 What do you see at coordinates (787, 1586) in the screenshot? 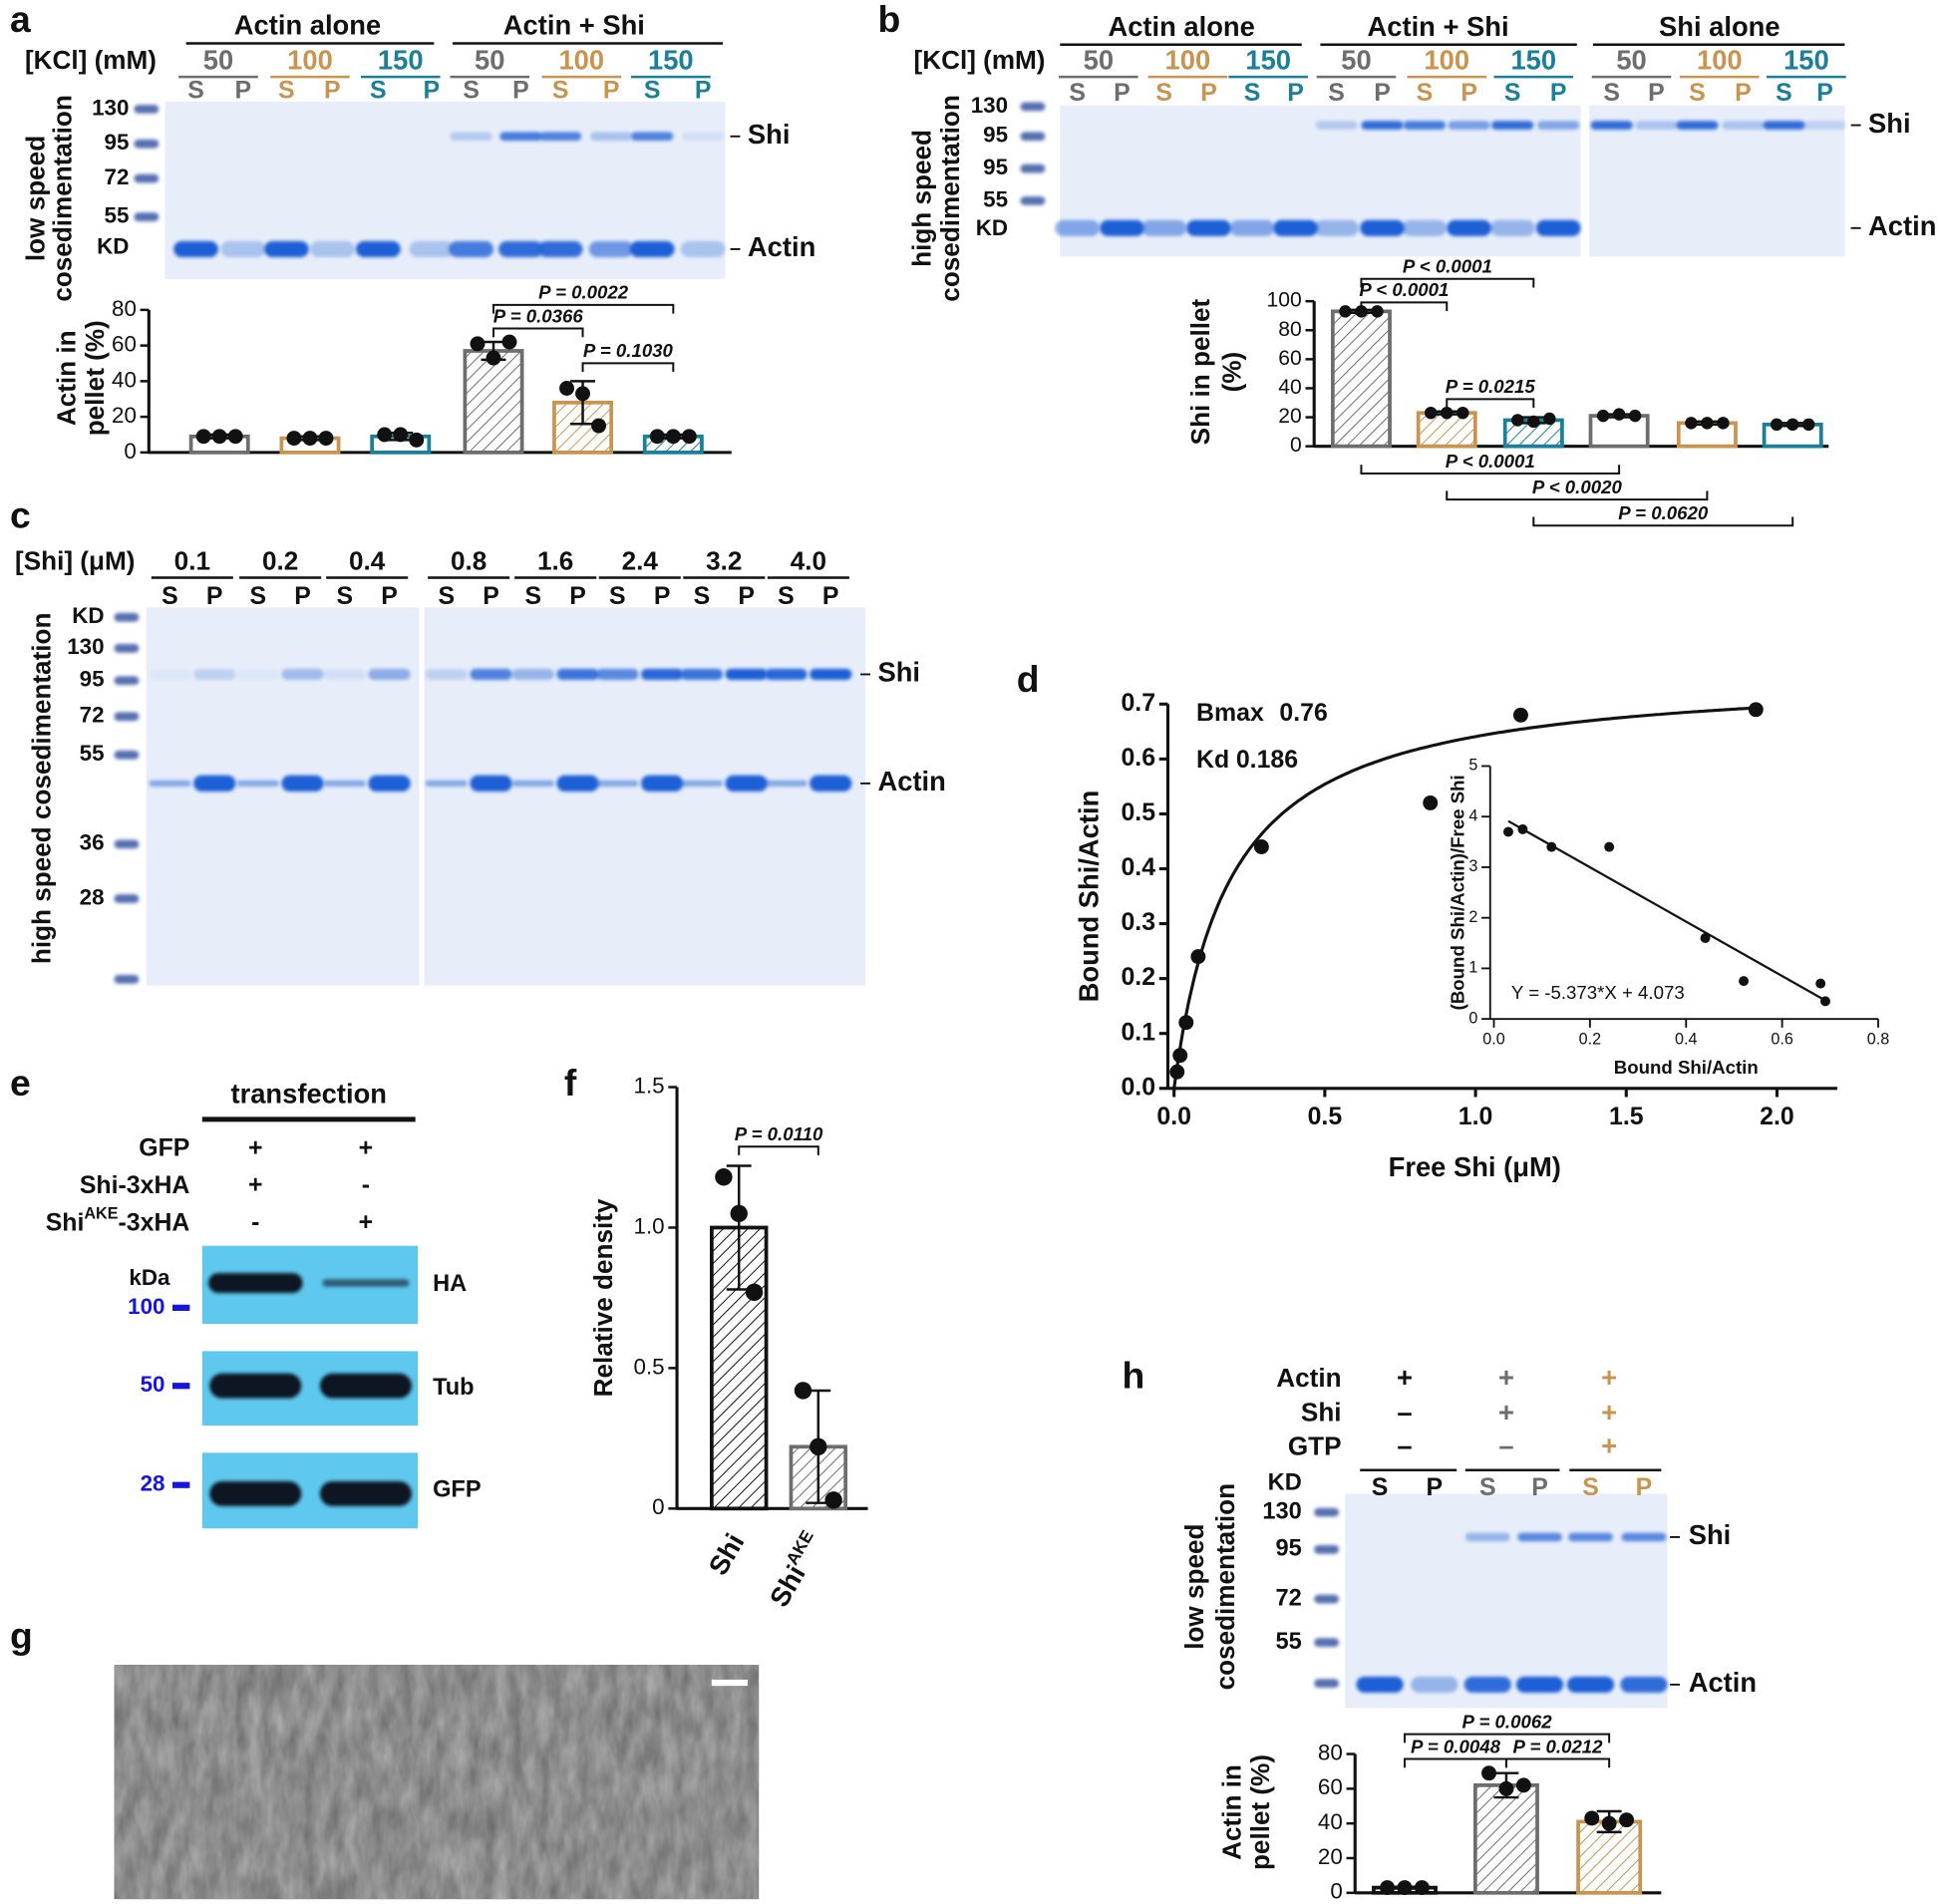
I see `category: Shi` at bounding box center [787, 1586].